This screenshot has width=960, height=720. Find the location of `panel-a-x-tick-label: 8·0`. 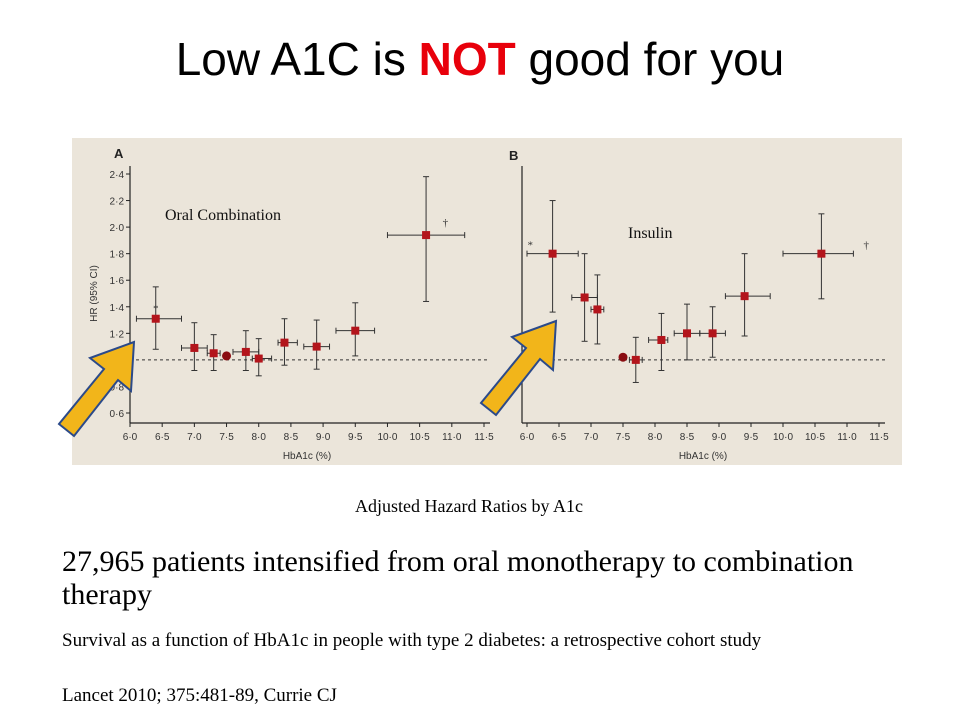

panel-a-x-tick-label: 8·0 is located at coordinates (259, 437).